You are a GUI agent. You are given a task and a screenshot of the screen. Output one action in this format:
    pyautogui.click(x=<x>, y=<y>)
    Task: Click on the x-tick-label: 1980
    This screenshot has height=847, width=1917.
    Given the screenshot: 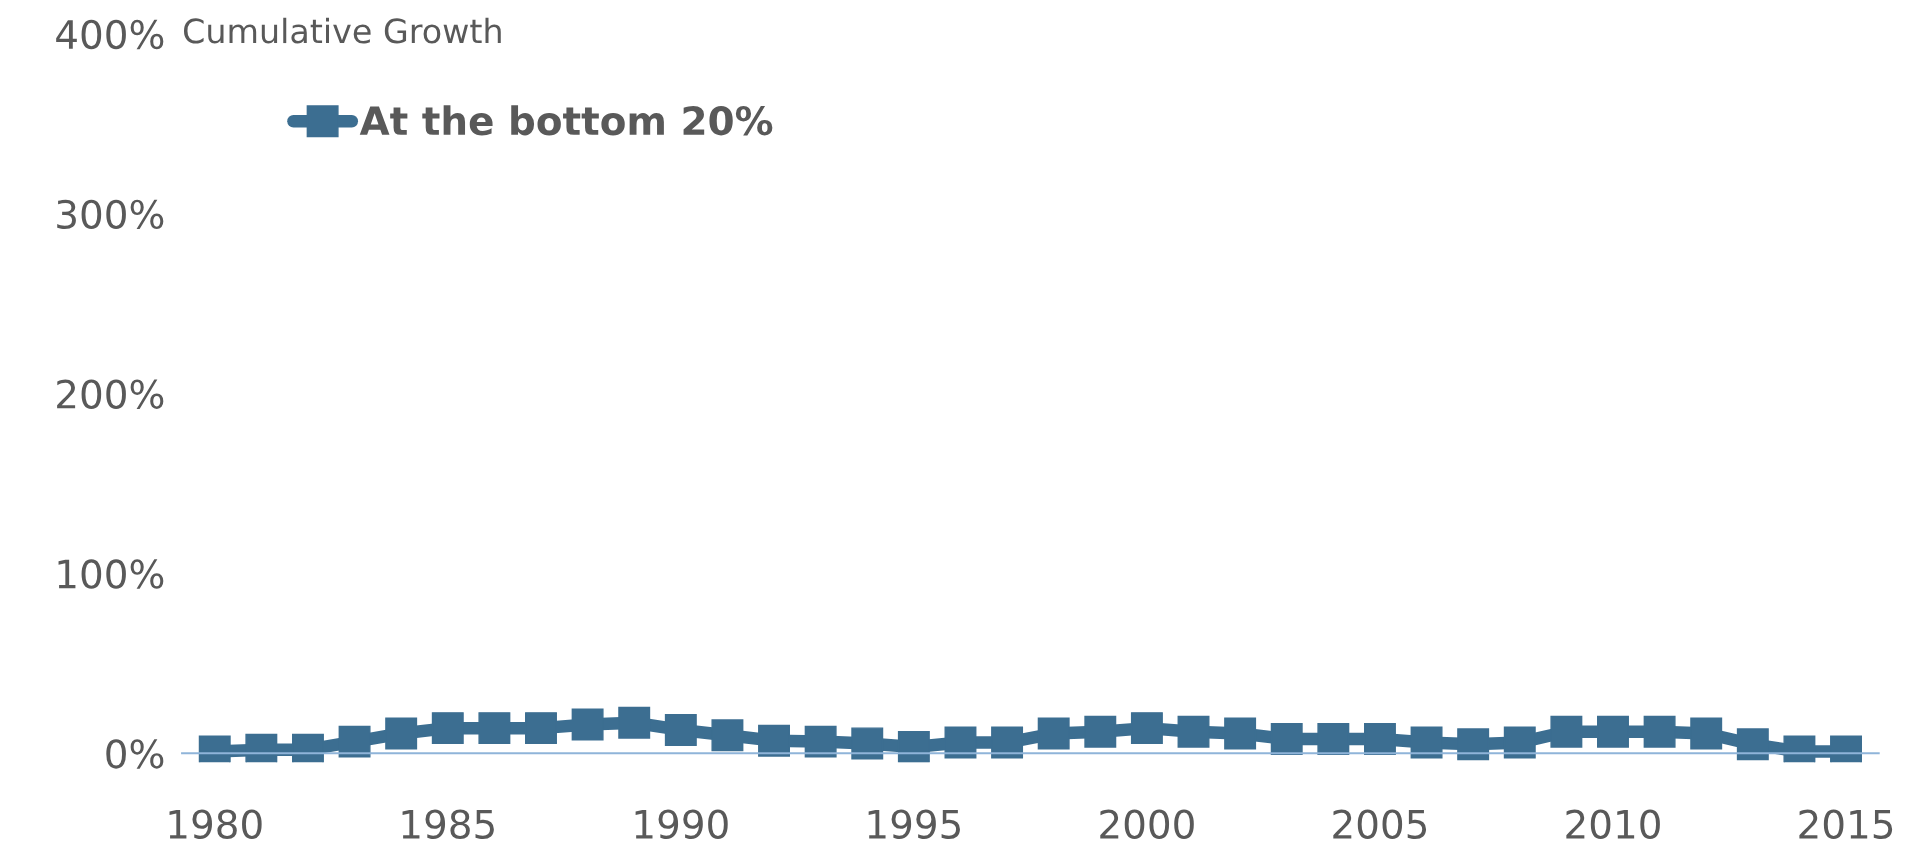 What is the action you would take?
    pyautogui.click(x=215, y=824)
    